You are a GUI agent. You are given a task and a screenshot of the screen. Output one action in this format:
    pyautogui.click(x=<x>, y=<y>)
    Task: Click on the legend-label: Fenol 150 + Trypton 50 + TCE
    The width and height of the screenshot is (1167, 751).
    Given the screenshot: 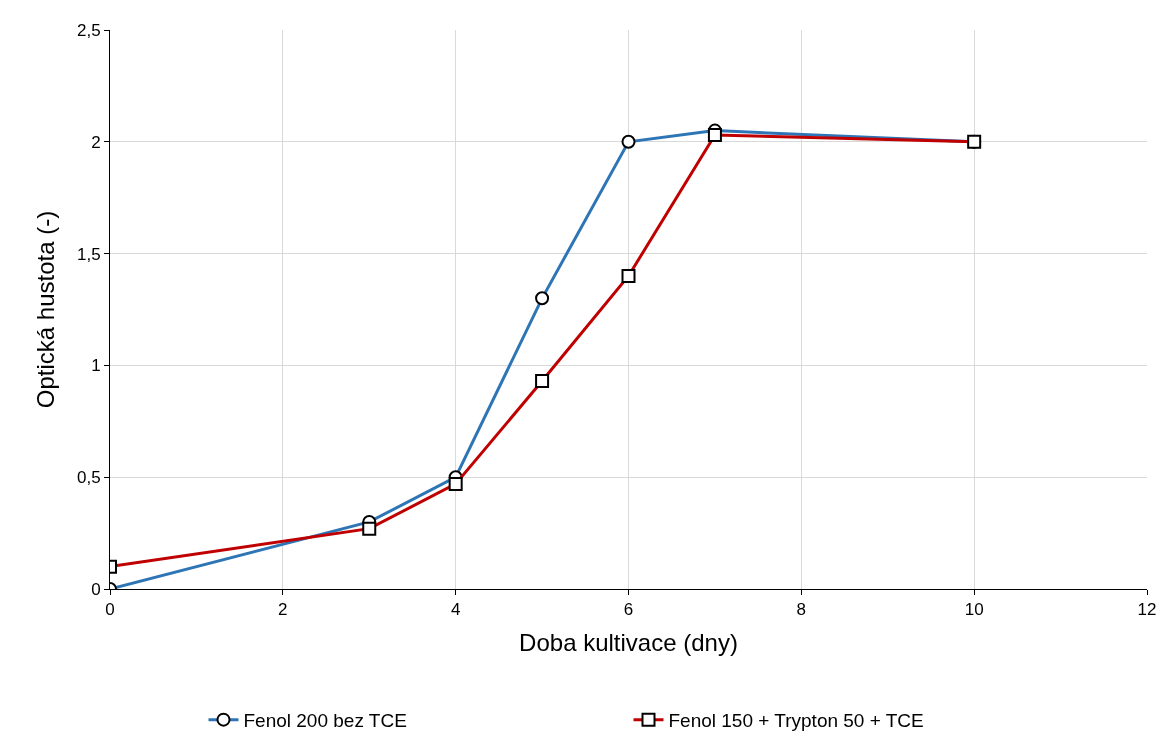 What is the action you would take?
    pyautogui.click(x=796, y=721)
    